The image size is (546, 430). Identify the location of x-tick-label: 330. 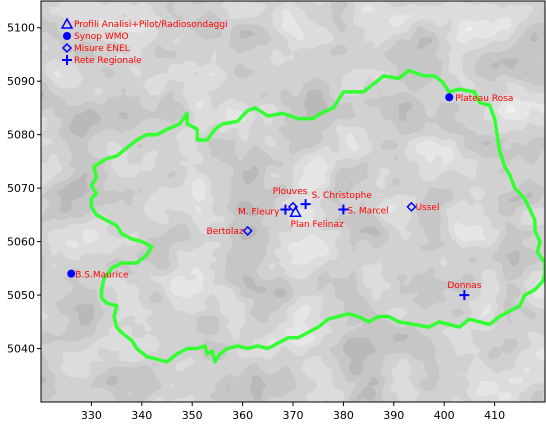
(91, 415).